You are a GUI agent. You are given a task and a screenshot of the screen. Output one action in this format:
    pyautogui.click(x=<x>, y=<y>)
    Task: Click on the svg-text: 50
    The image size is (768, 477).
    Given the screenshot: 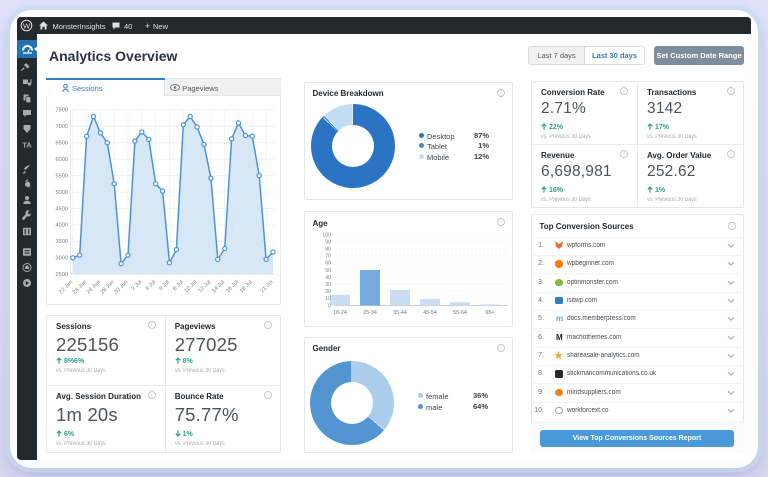 What is the action you would take?
    pyautogui.click(x=328, y=271)
    